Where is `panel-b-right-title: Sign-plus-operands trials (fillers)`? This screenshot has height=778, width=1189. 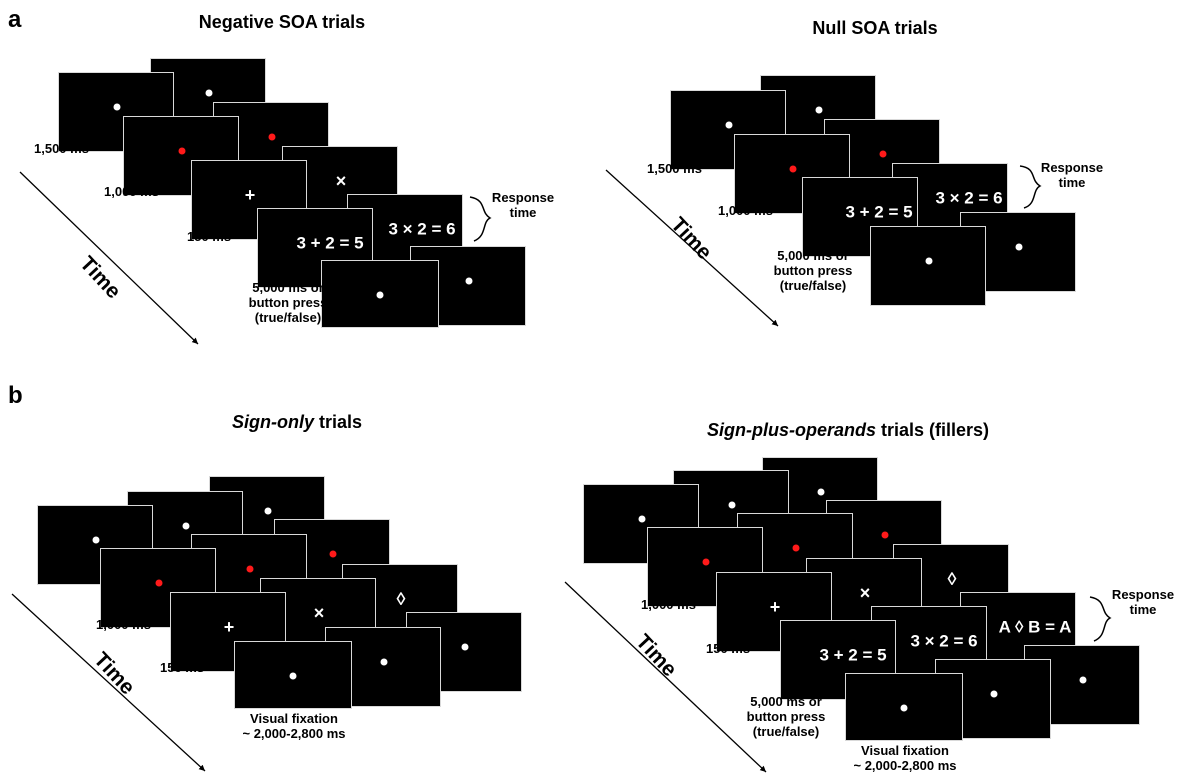
panel-b-right-title: Sign-plus-operands trials (fillers) is located at coordinates (848, 430).